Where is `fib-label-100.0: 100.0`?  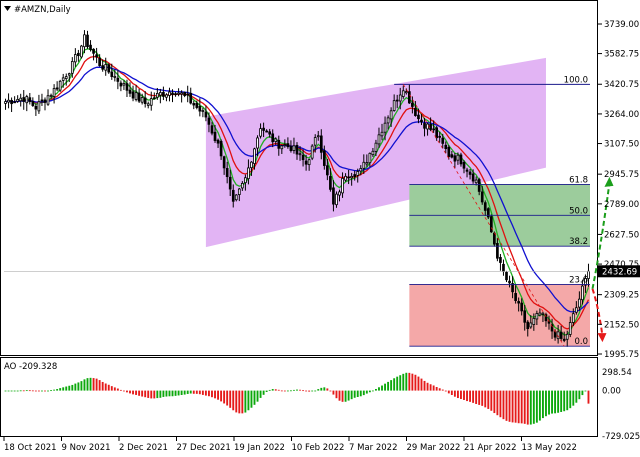 fib-label-100.0: 100.0 is located at coordinates (576, 80).